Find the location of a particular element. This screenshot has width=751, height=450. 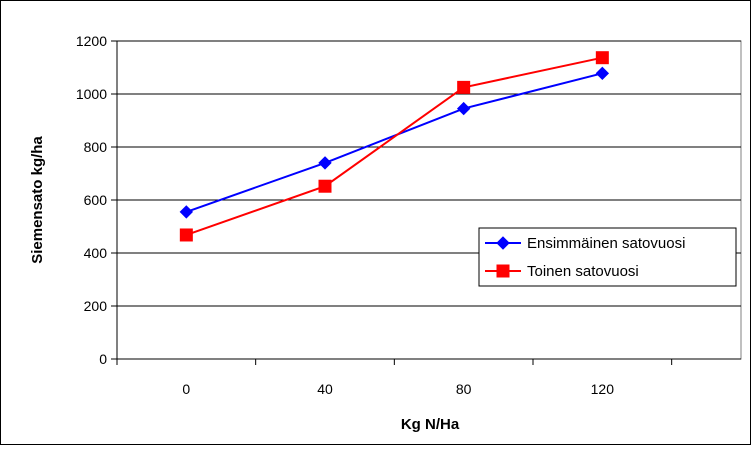

y-tick-label: 800 is located at coordinates (96, 147).